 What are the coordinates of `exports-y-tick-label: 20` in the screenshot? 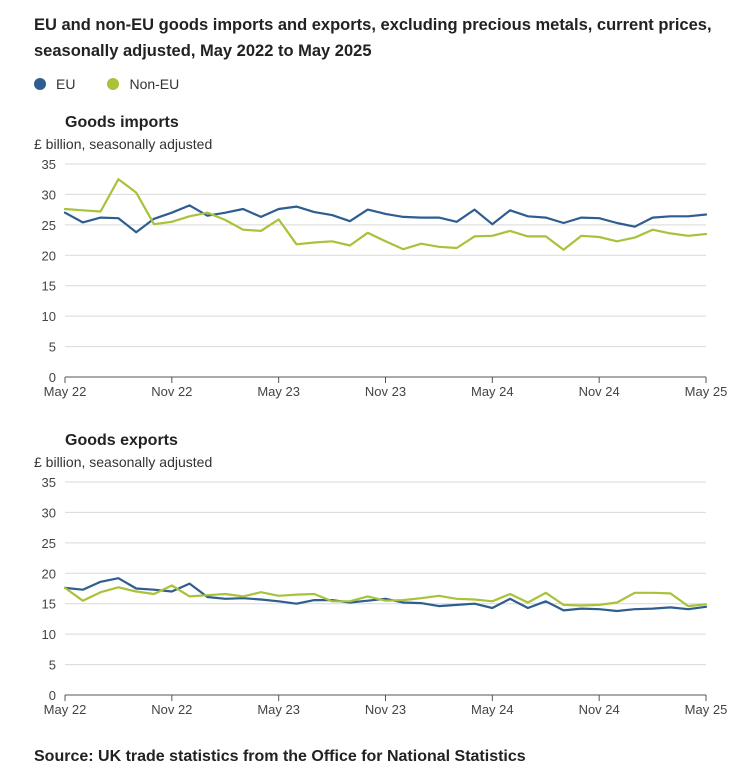 It's located at (49, 573).